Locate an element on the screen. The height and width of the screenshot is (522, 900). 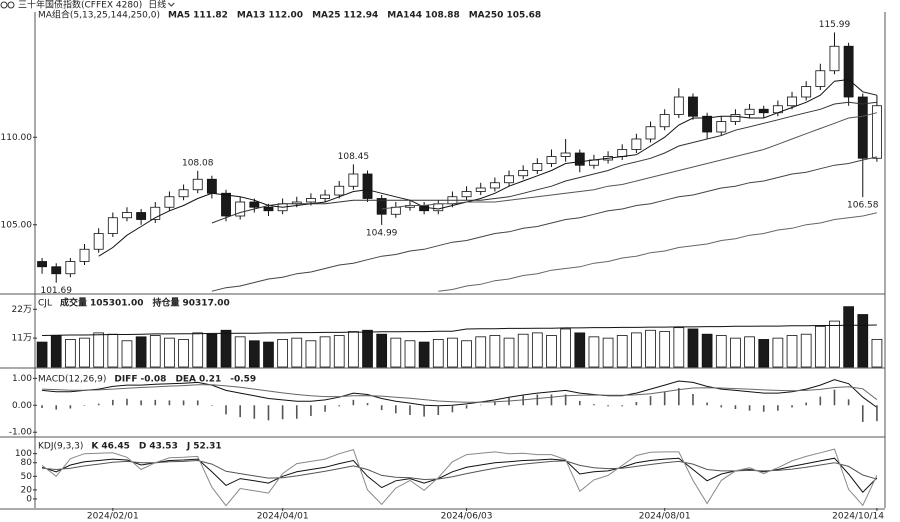
legend-name: MA25 is located at coordinates (326, 16).